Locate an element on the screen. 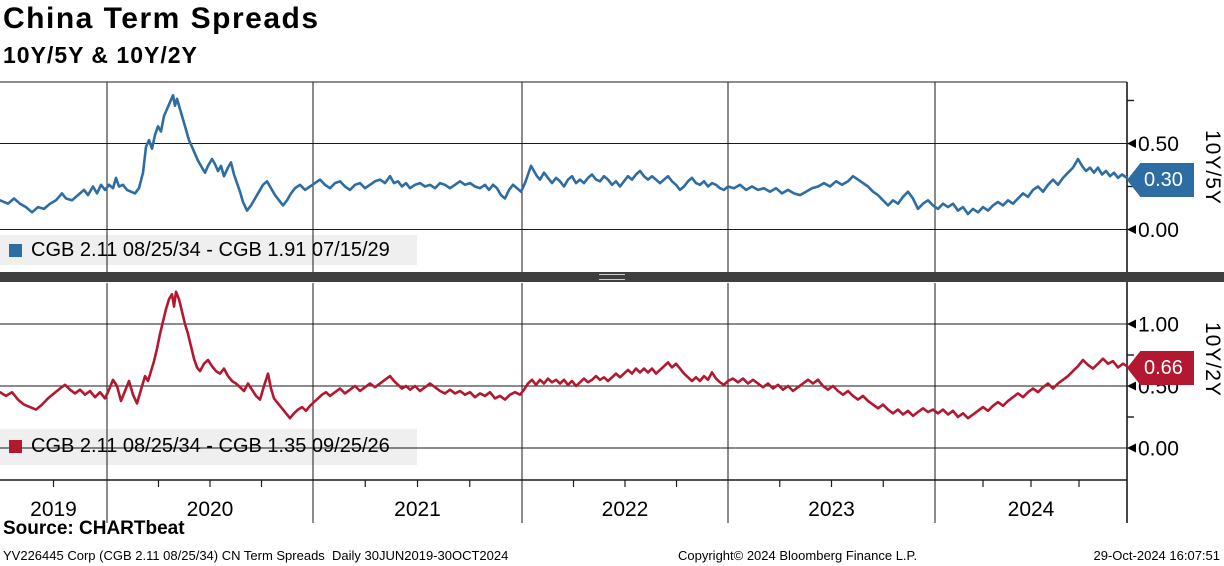  x-tick-label-year: 2024 is located at coordinates (1031, 509).